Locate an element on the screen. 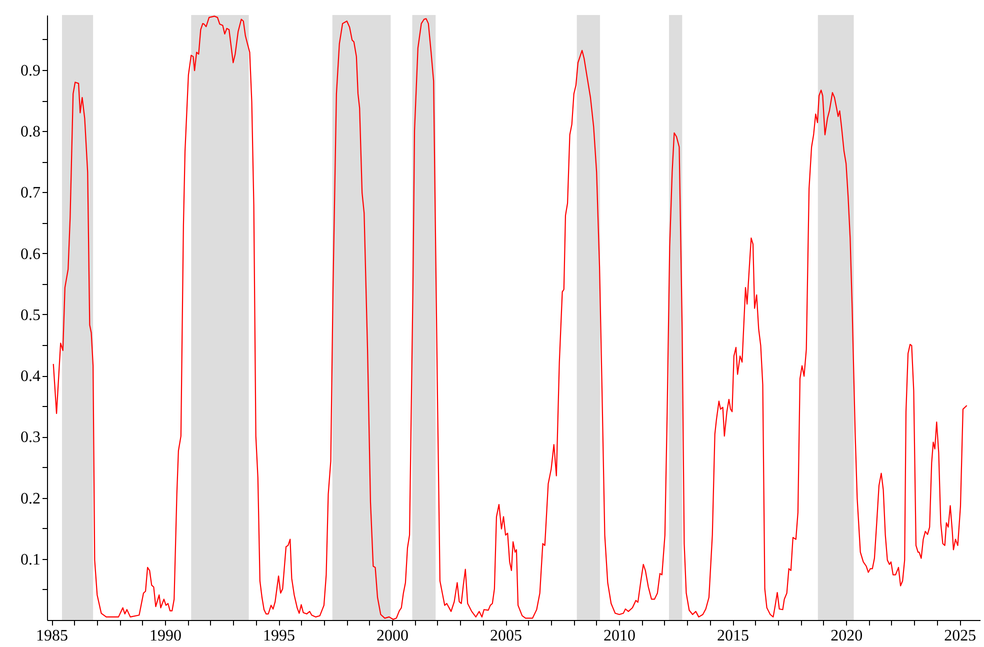 The image size is (984, 647). y-tick-label: 0.5 is located at coordinates (30, 315).